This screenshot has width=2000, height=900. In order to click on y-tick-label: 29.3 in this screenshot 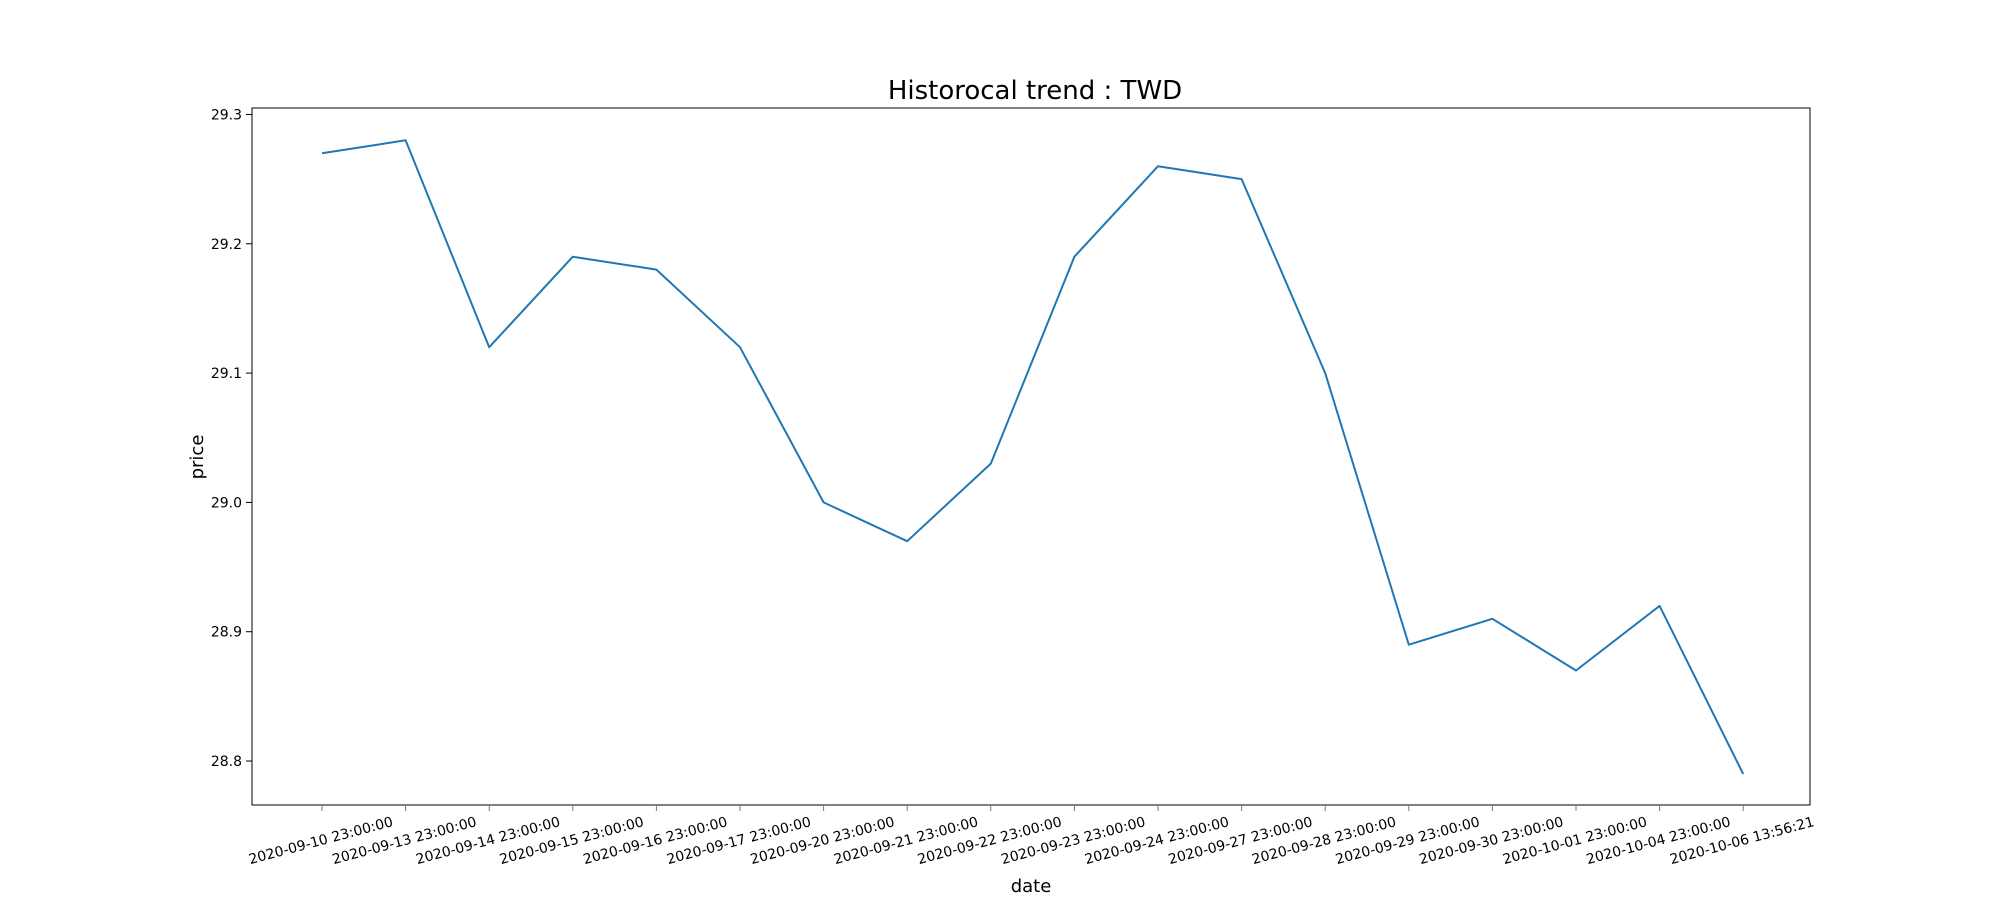, I will do `click(226, 115)`.